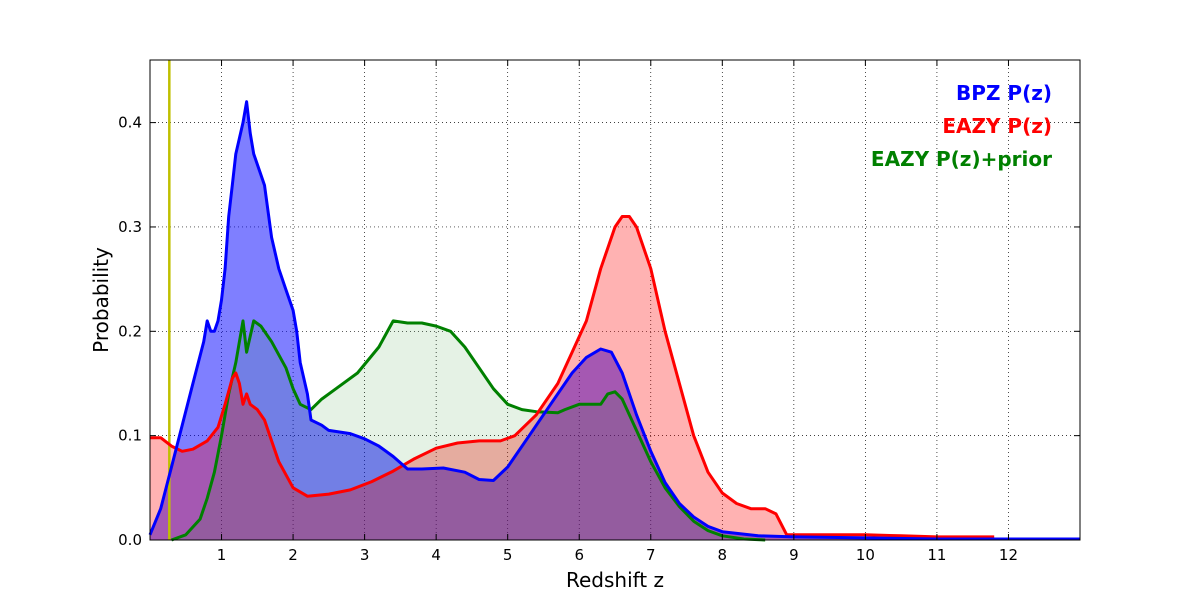 This screenshot has width=1200, height=600. Describe the element at coordinates (1004, 93) in the screenshot. I see `legend-entry: BPZ P(z)` at that location.